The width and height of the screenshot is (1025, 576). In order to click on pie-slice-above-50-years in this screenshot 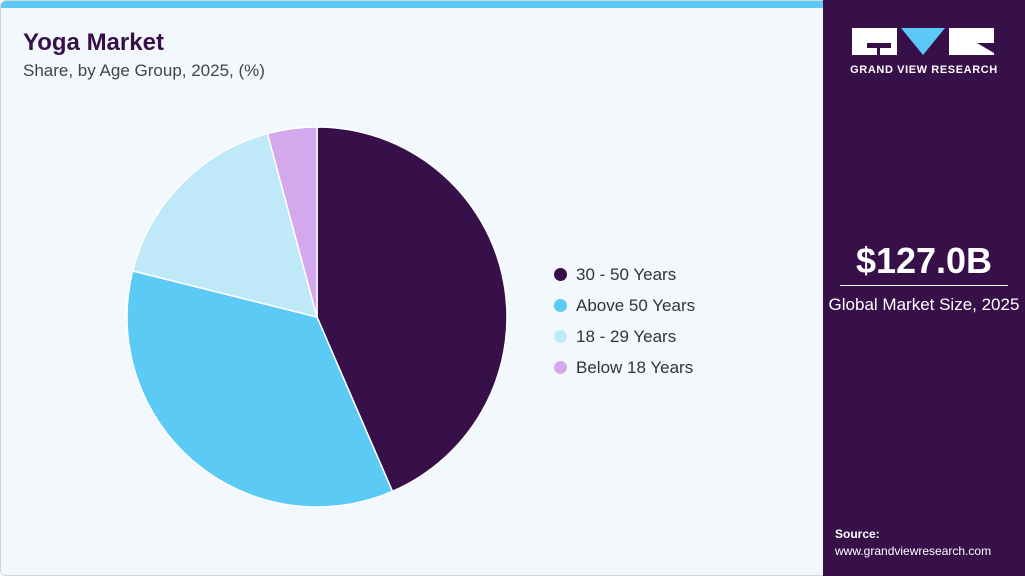, I will do `click(260, 388)`.